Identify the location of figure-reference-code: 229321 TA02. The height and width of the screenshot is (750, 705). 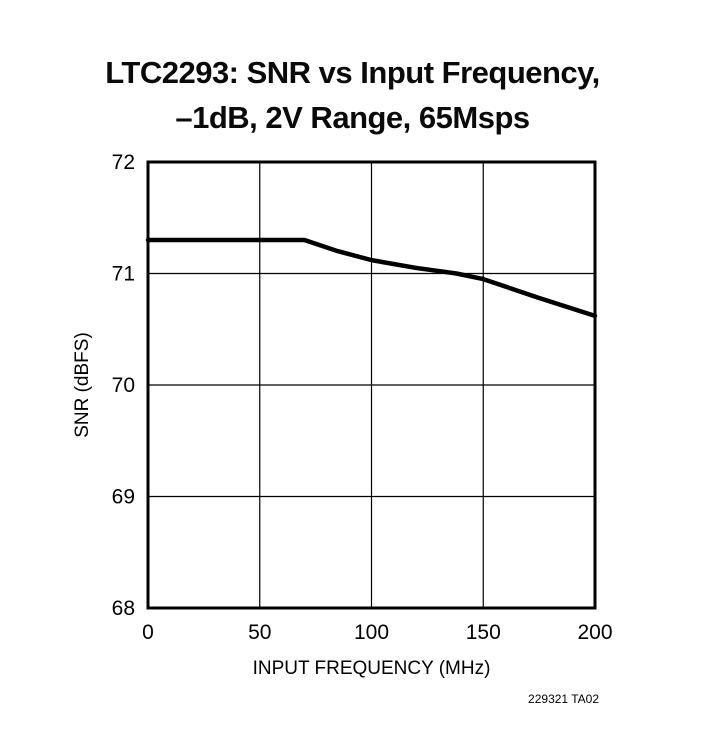
(563, 699).